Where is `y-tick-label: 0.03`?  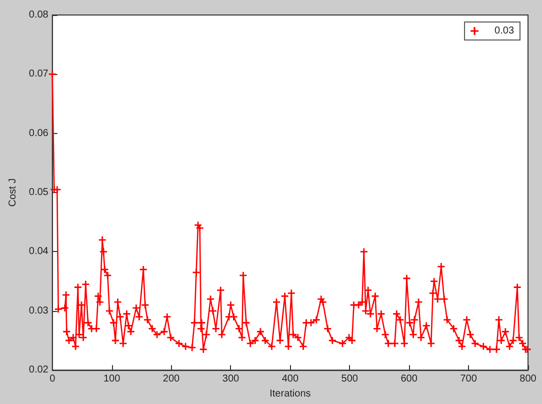
y-tick-label: 0.03 is located at coordinates (38, 310).